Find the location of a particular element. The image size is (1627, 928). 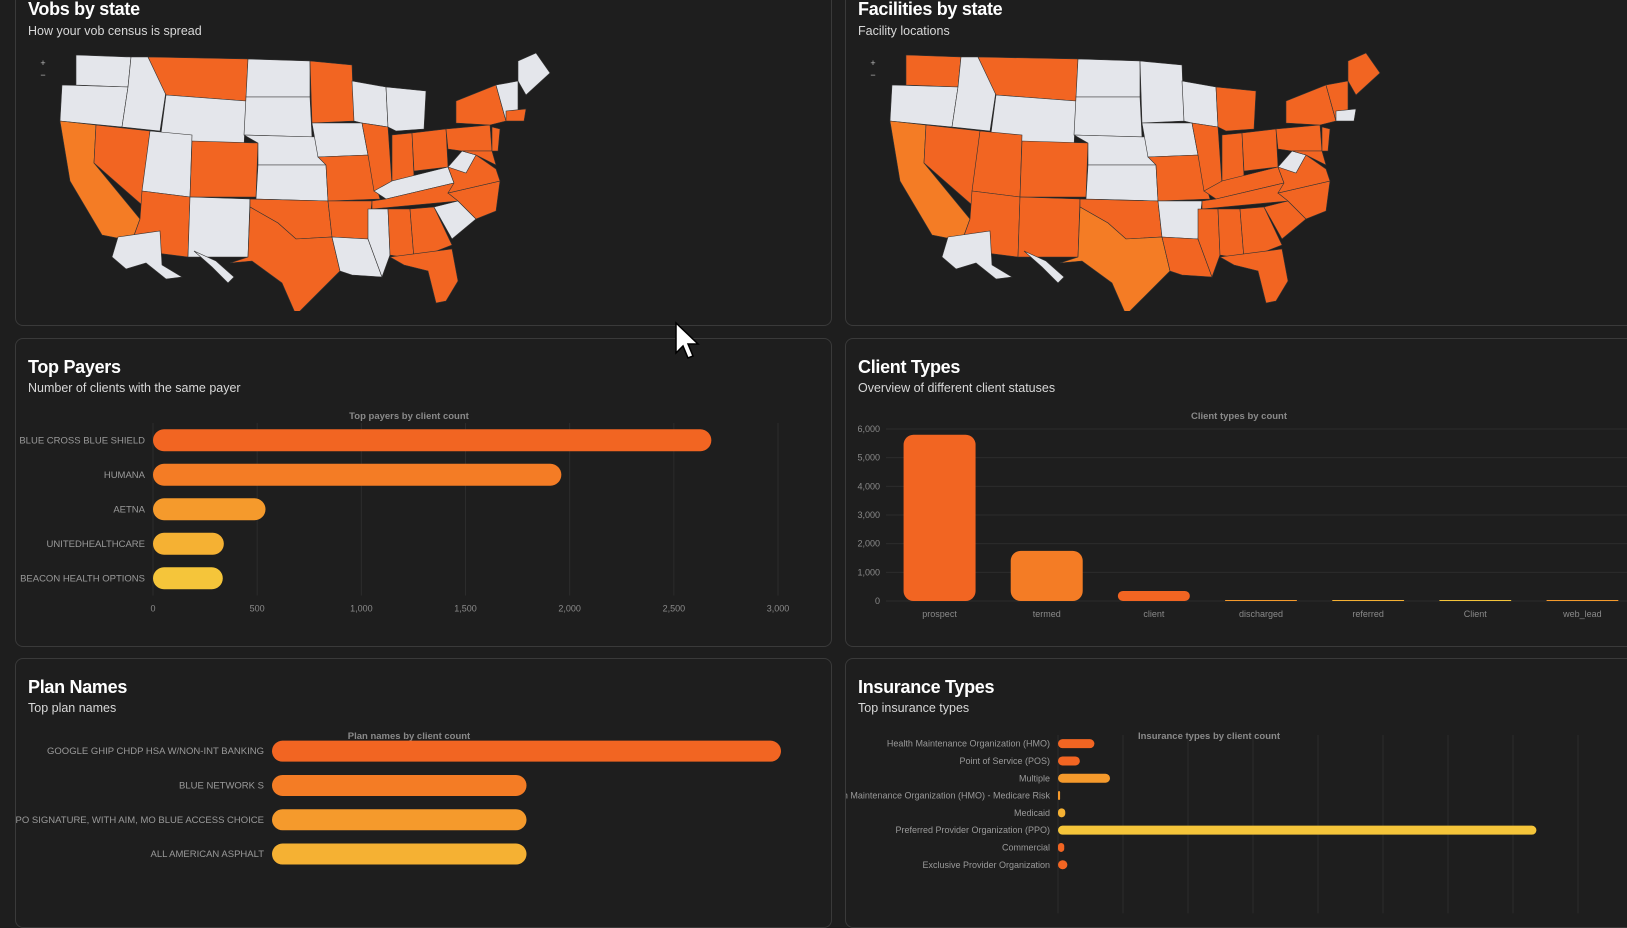

facilities-subtitle: Facility locations is located at coordinates (904, 31).